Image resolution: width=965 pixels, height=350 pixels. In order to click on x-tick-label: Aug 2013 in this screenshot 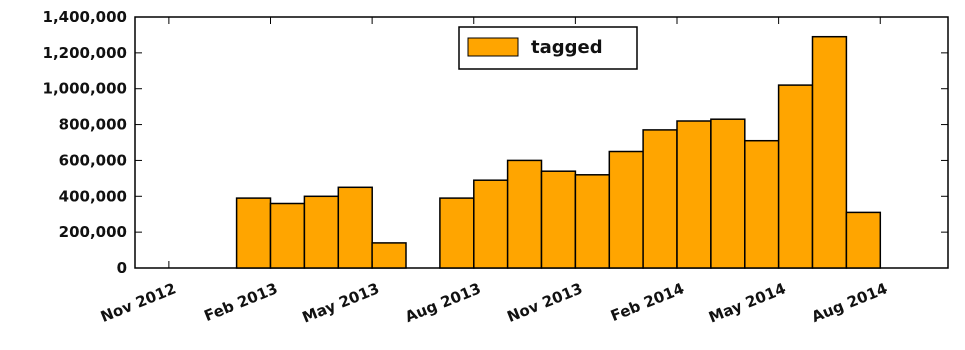, I will do `click(443, 302)`.